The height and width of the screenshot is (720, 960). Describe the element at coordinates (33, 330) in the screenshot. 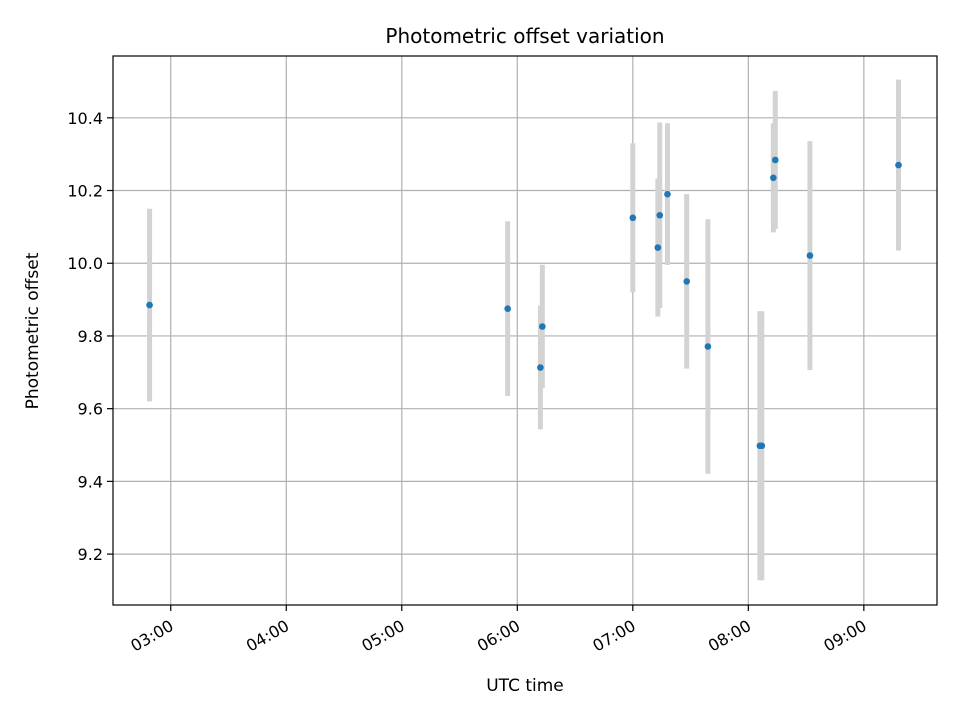

I see `y-axis-label: Photometric offset` at that location.